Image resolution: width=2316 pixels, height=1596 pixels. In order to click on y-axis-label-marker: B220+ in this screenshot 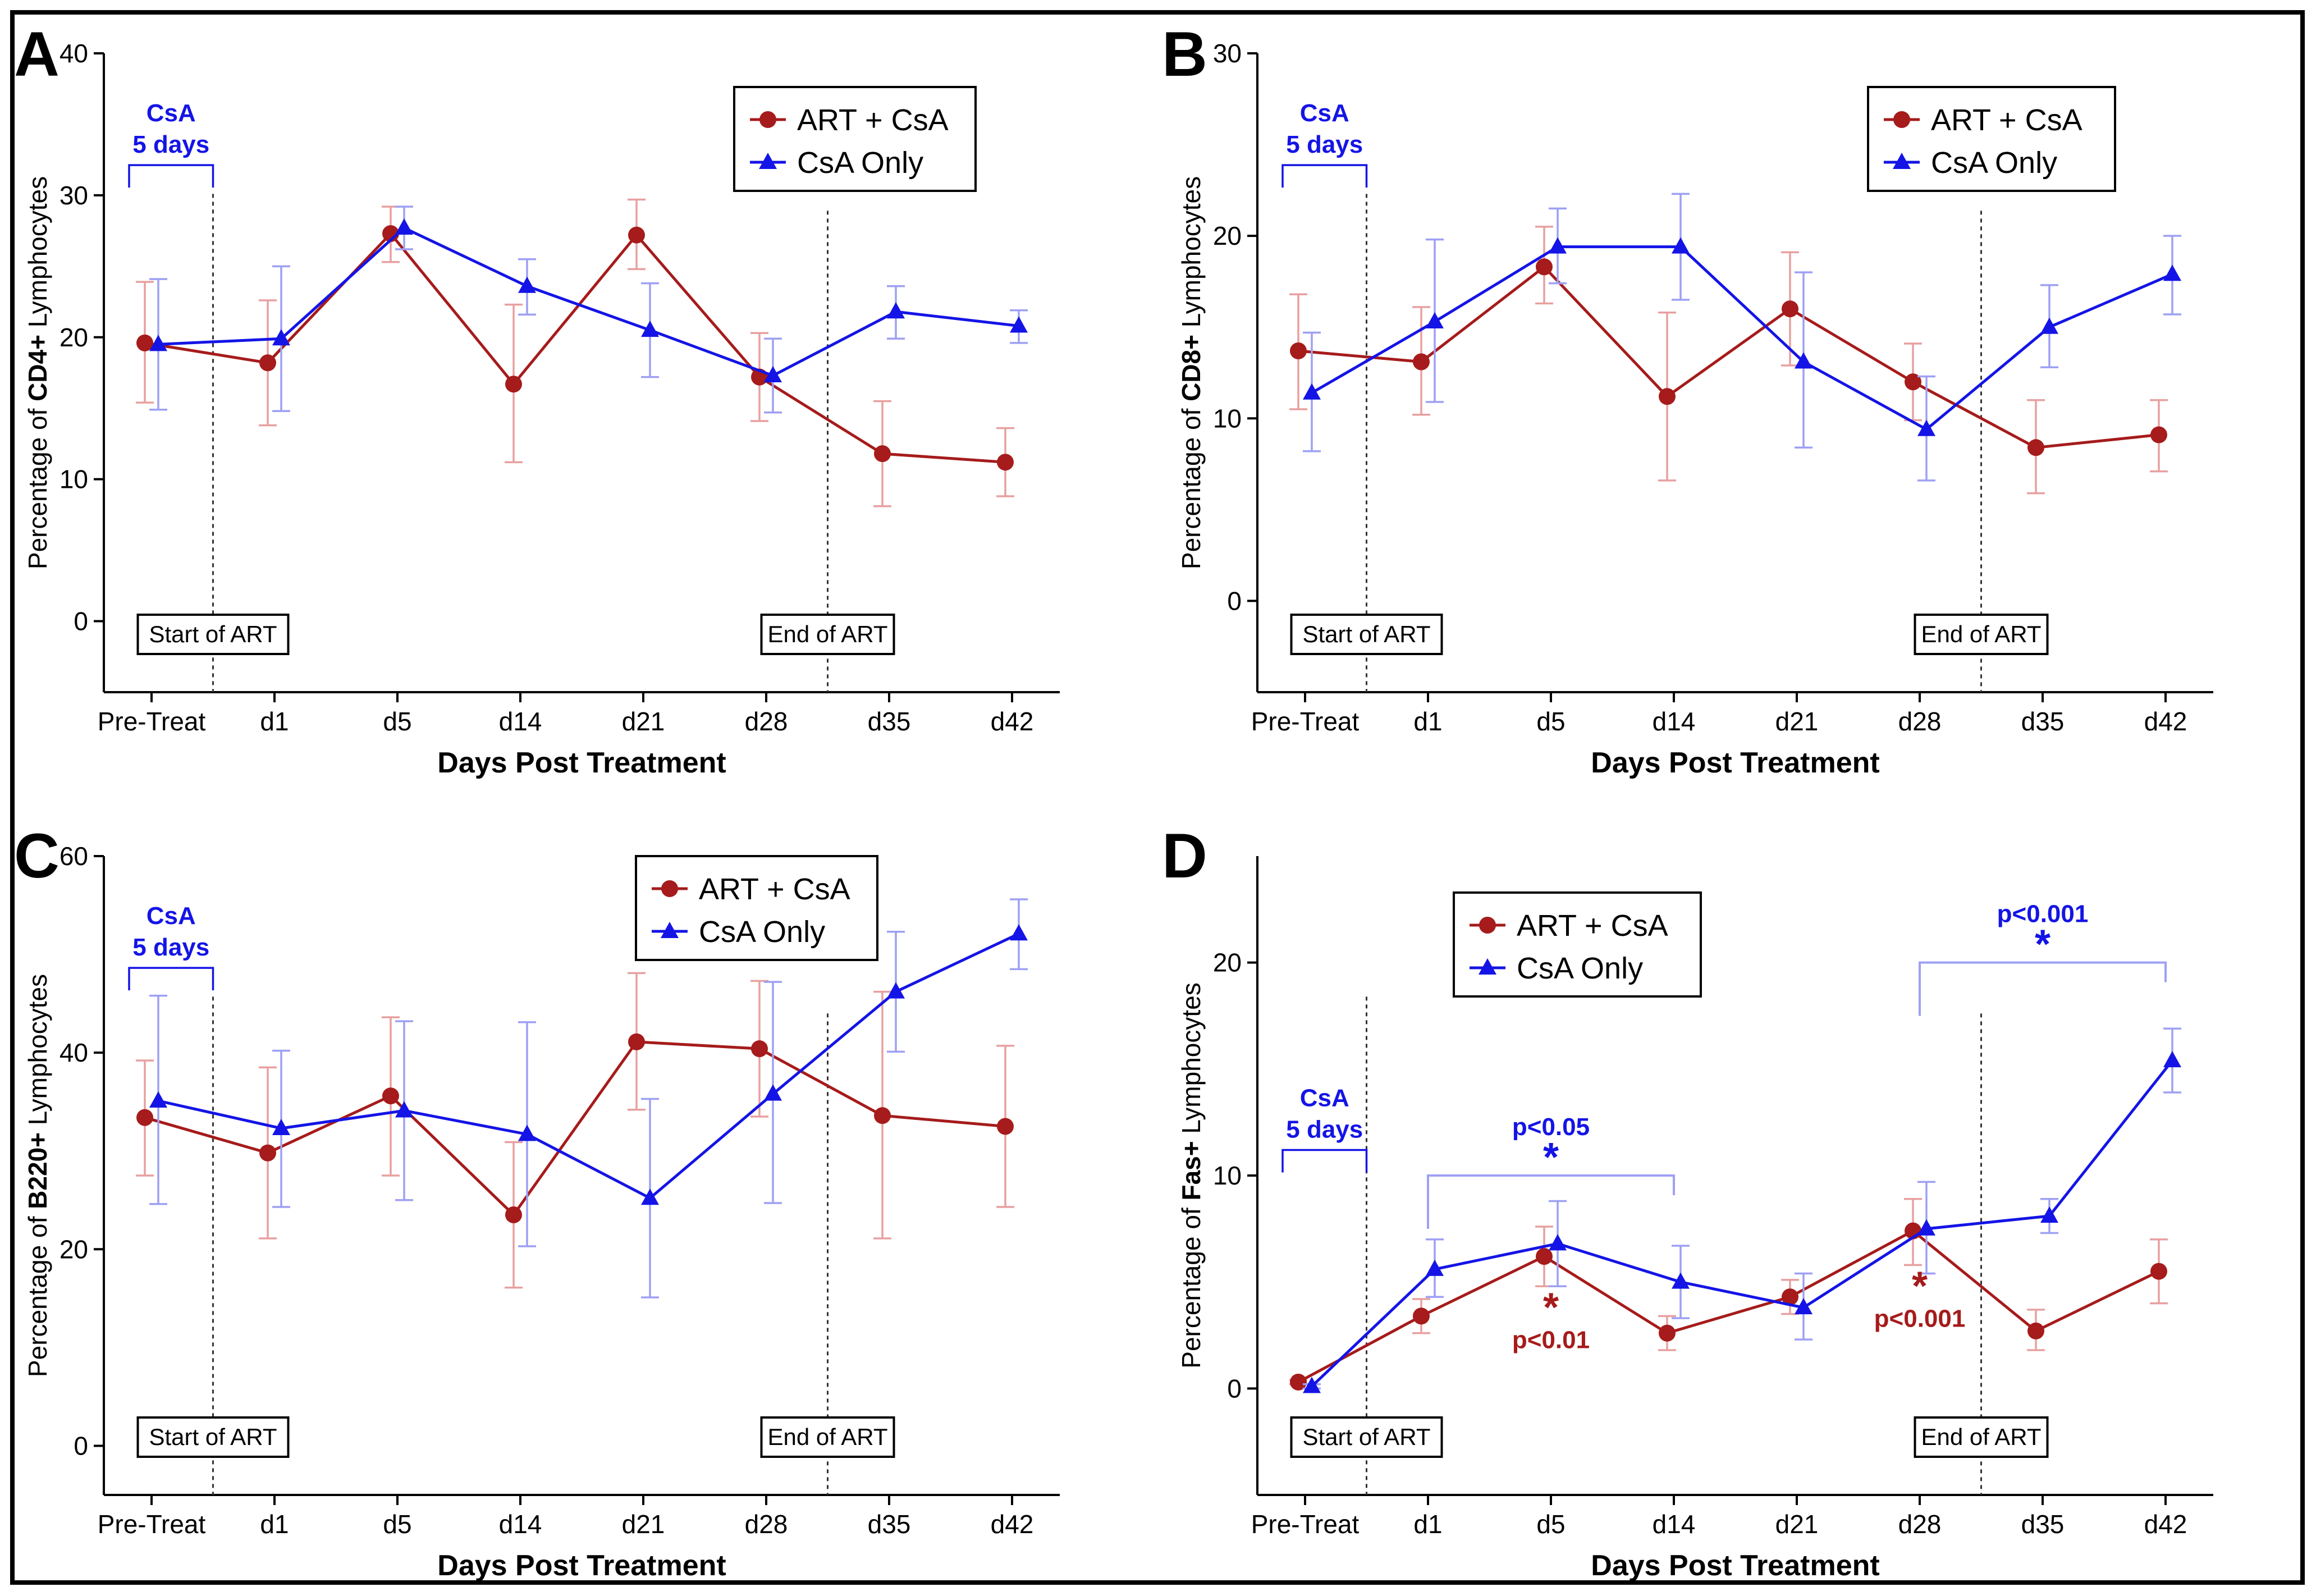, I will do `click(38, 1170)`.